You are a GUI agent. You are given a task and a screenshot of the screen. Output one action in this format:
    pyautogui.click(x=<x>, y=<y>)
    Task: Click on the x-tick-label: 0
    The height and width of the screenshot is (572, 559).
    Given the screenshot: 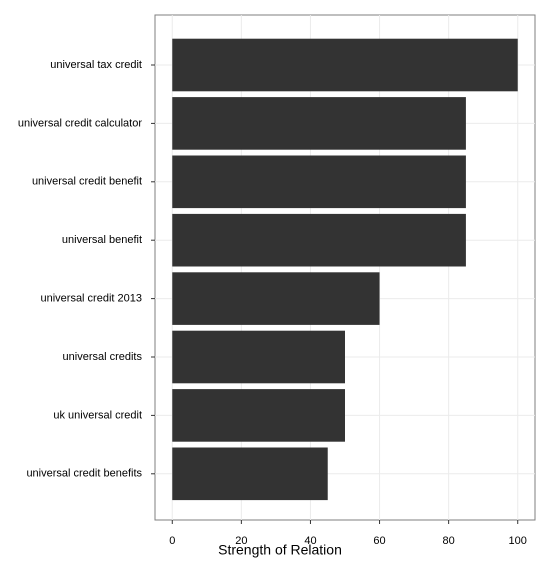 What is the action you would take?
    pyautogui.click(x=172, y=541)
    